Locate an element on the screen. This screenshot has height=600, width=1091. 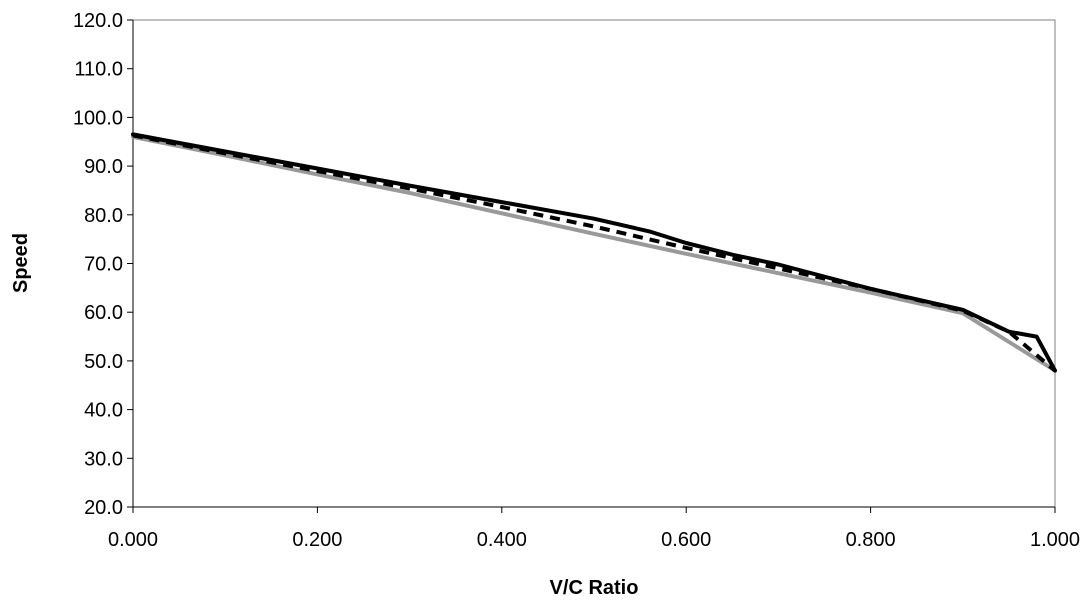
y-tick-label: 120.0 is located at coordinates (98, 21).